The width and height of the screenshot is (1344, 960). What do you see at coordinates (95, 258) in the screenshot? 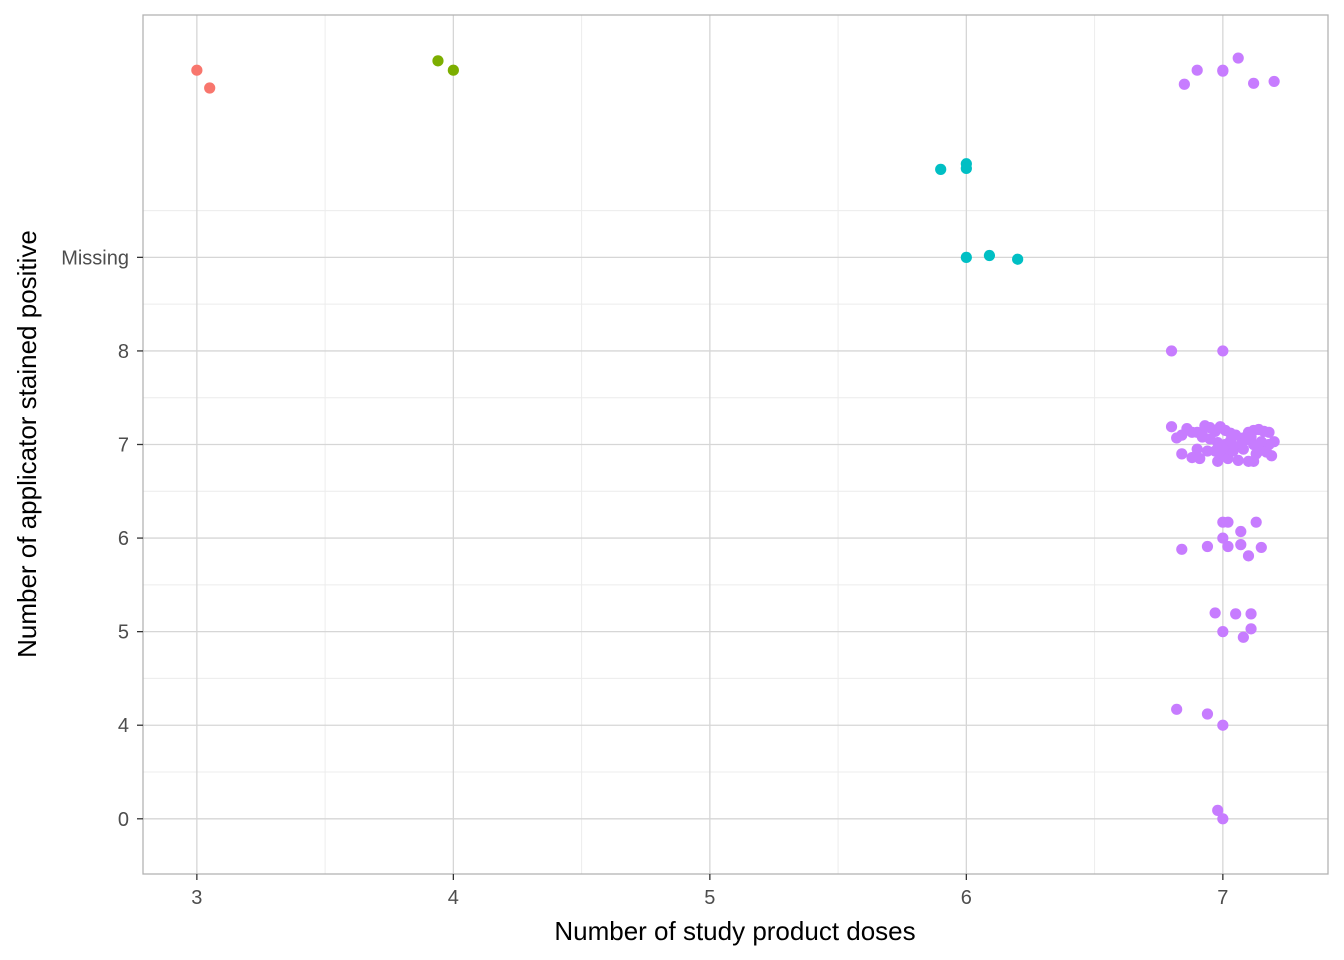
I see `y-tick-label: Missing` at bounding box center [95, 258].